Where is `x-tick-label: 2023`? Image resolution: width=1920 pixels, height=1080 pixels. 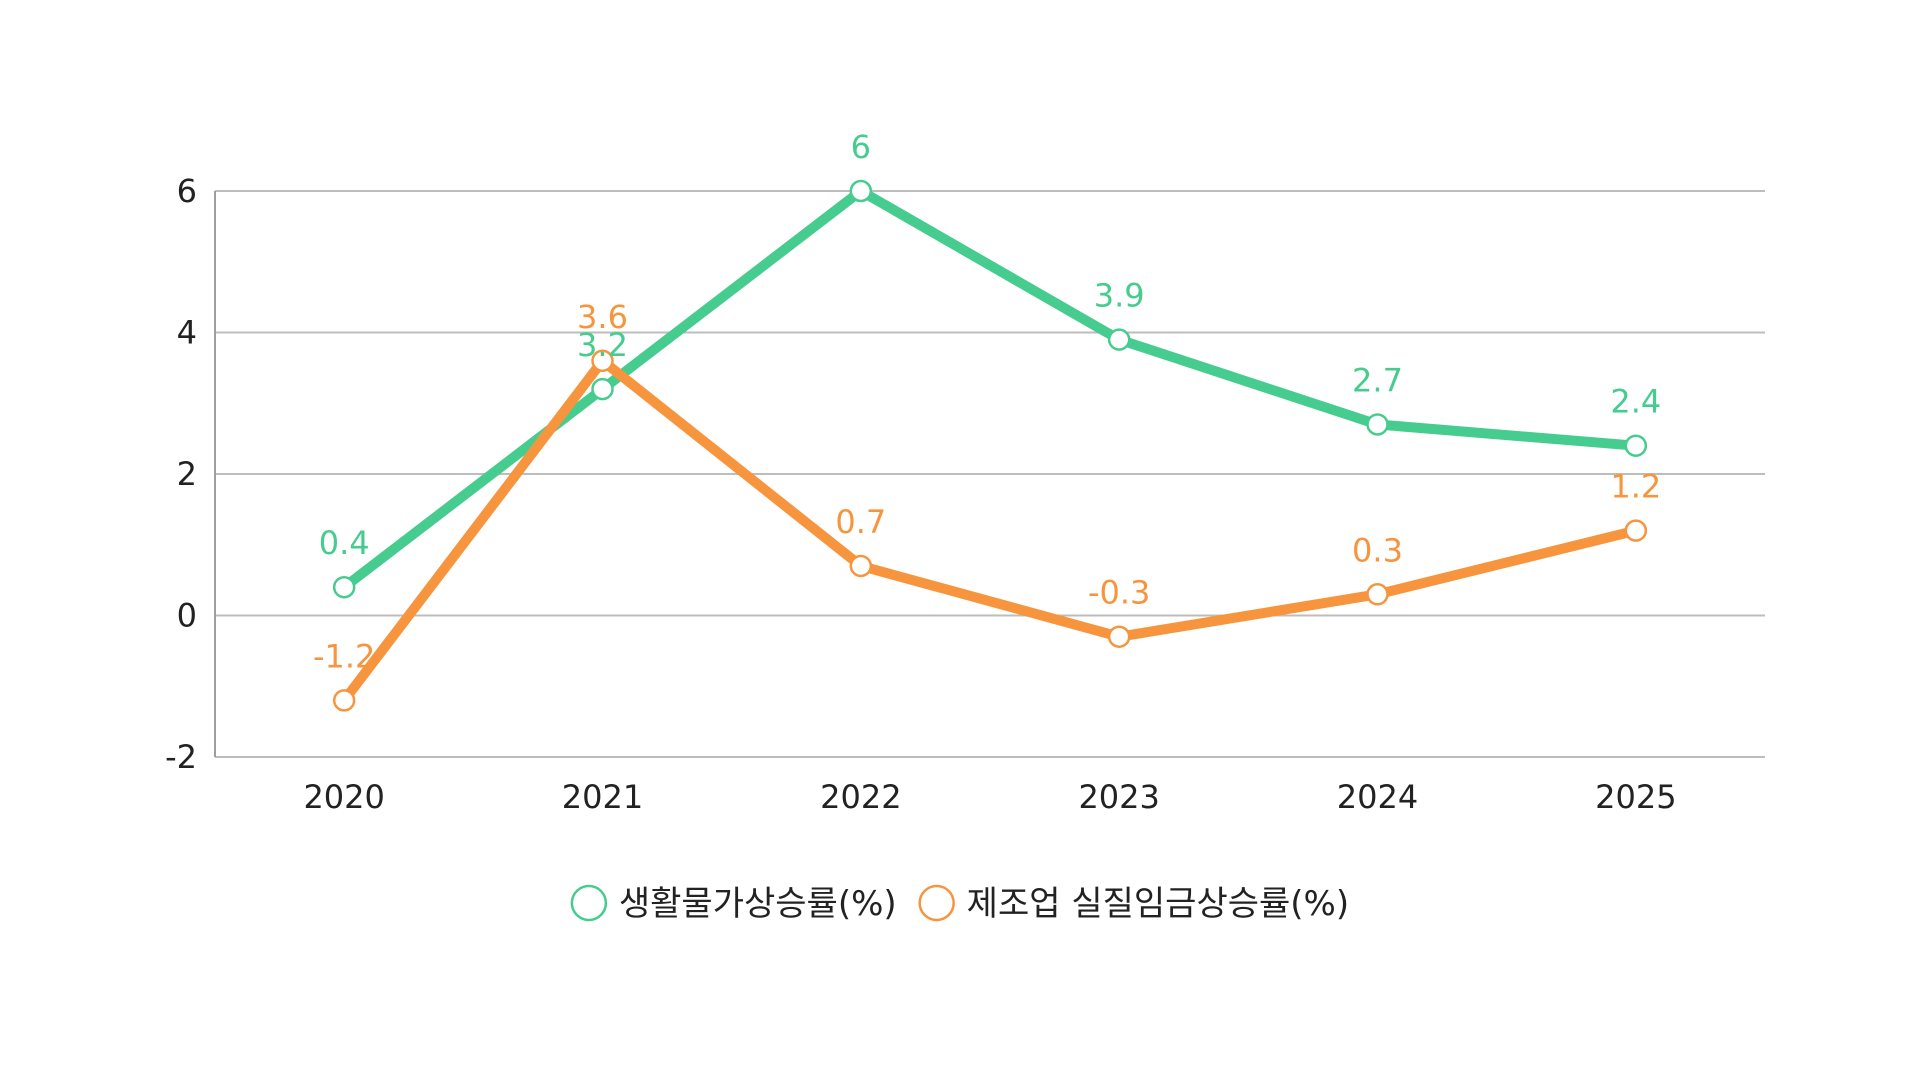 x-tick-label: 2023 is located at coordinates (1118, 797).